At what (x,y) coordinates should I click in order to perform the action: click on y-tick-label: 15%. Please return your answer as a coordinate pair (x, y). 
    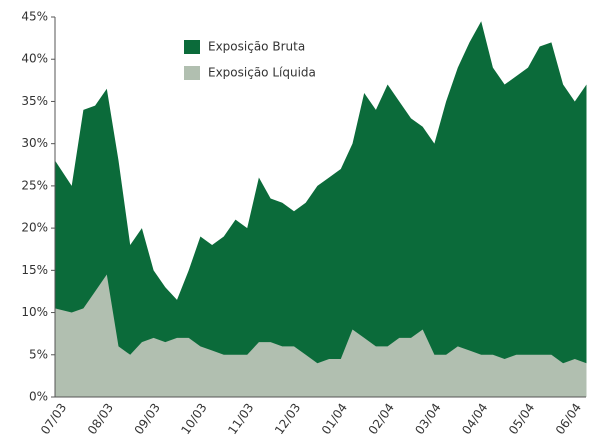
    Looking at the image, I should click on (34, 270).